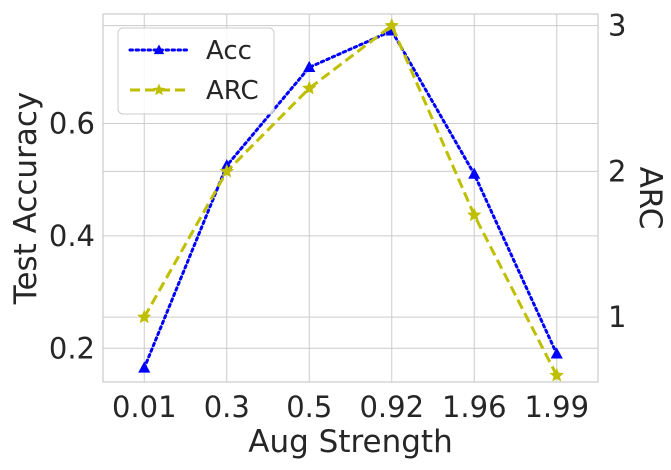 The image size is (671, 470). Describe the element at coordinates (350, 407) in the screenshot. I see `x-axis-ticks: 0.01 0.3 0.5 0.92 1.96 1.99` at that location.